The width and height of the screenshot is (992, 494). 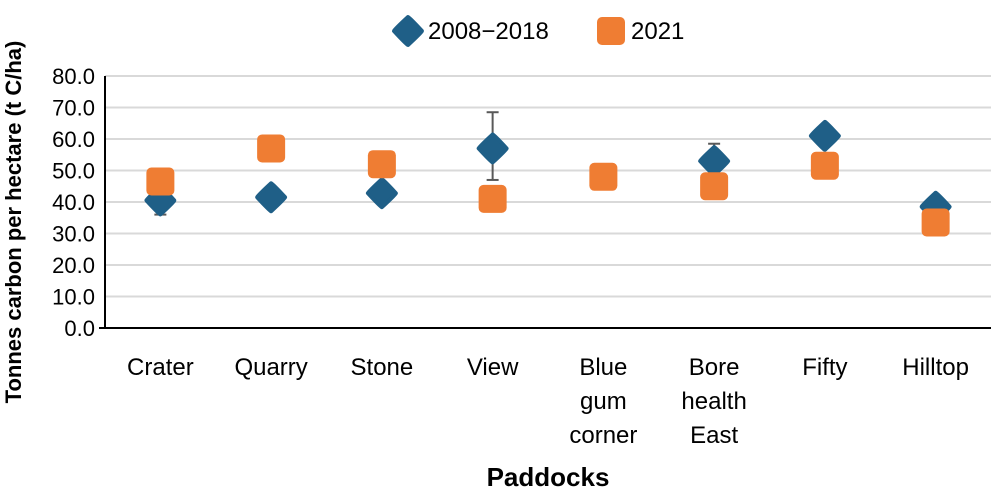 I want to click on y-tick-labels: 0.0 10.0 20.0 30.0 40.0 50.0 60.0 70.0 80.0, so click(x=73, y=202).